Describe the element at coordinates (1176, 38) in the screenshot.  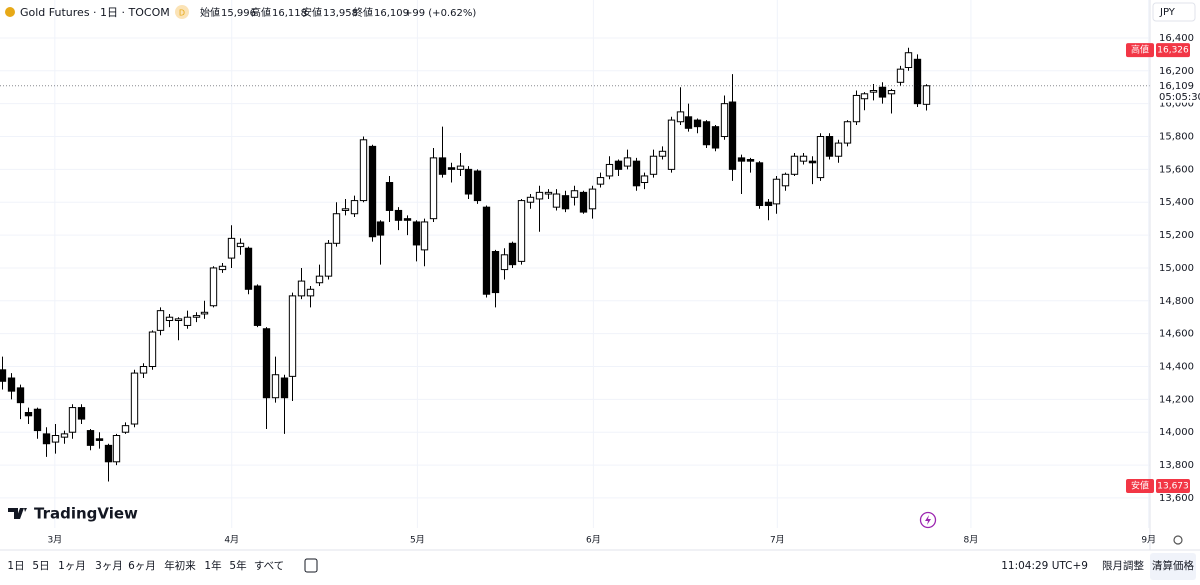
I see `y-tick-label: 16,400` at that location.